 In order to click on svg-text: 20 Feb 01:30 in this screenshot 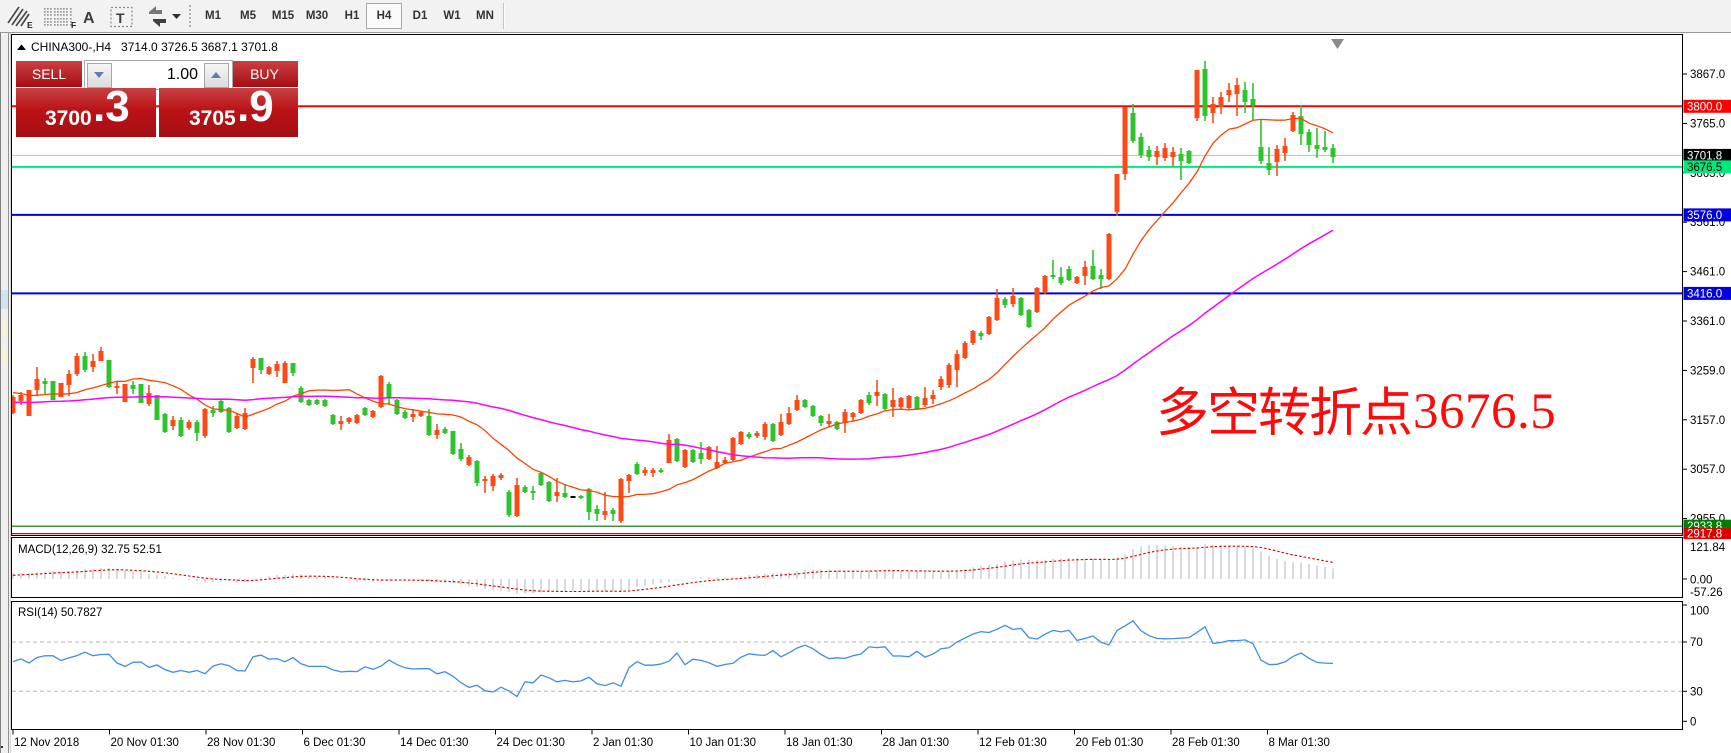, I will do `click(1110, 743)`.